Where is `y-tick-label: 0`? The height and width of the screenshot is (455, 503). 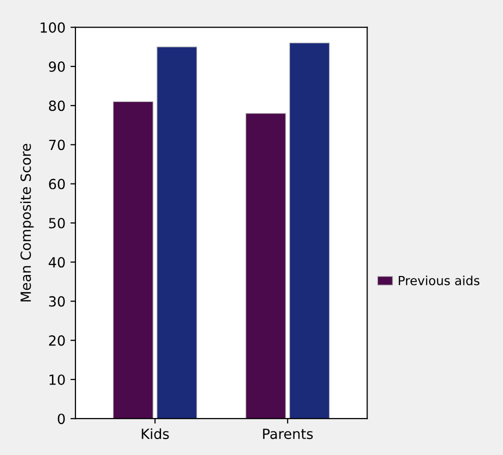
y-tick-label: 0 is located at coordinates (61, 419).